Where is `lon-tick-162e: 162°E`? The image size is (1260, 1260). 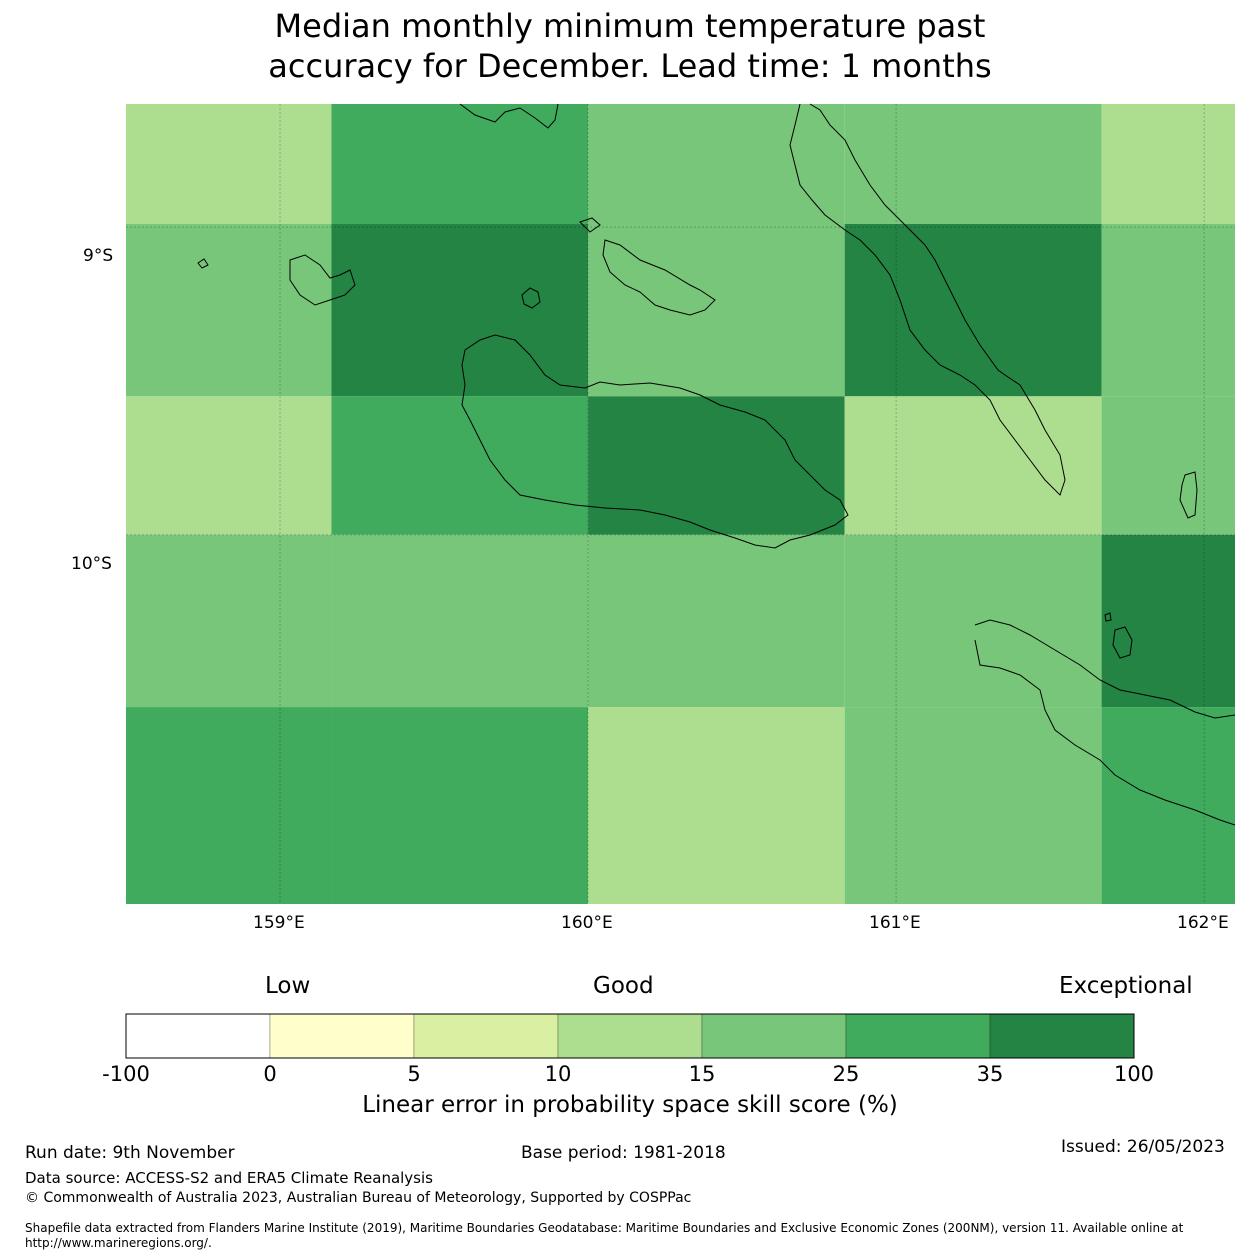 lon-tick-162e: 162°E is located at coordinates (1203, 923).